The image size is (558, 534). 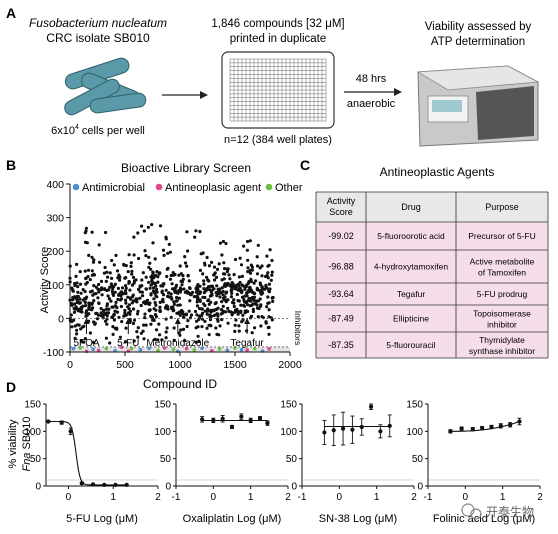 I want to click on data-point-antineoplastic, so click(x=121, y=347).